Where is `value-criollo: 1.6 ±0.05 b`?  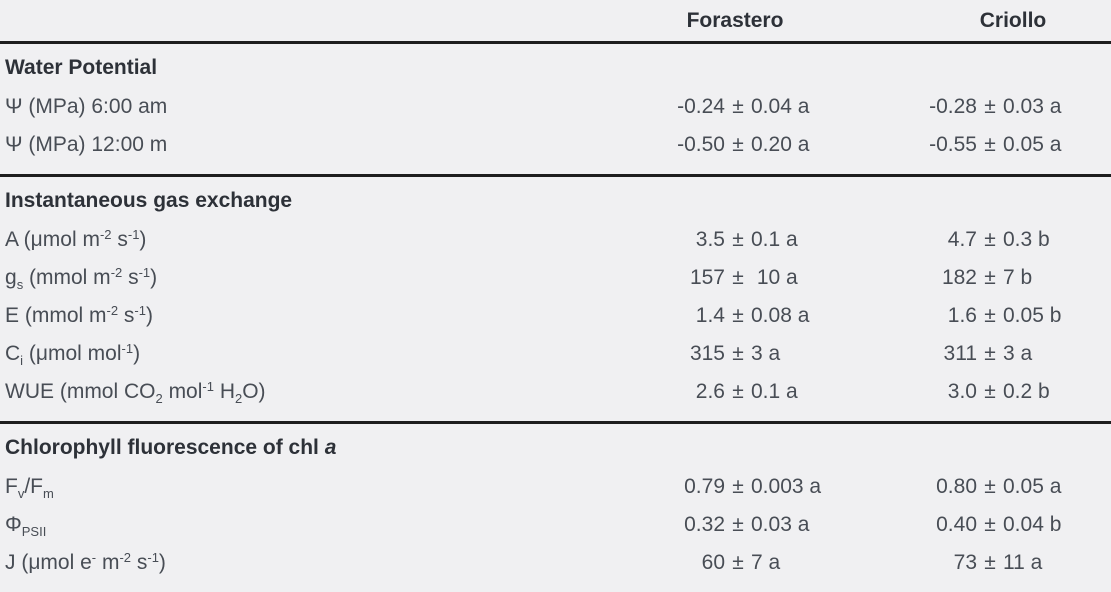
value-criollo: 1.6 ±0.05 b is located at coordinates (1013, 316).